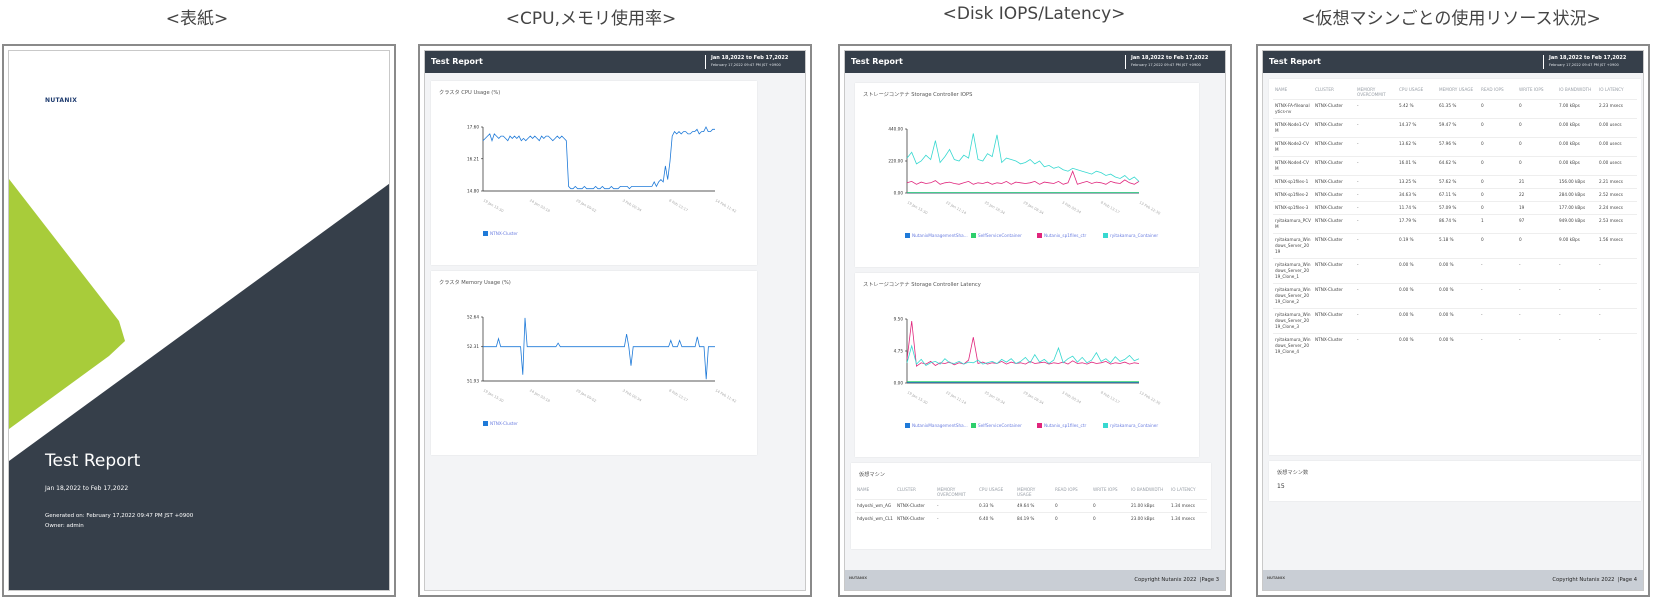 This screenshot has width=1654, height=602. Describe the element at coordinates (726, 395) in the screenshot. I see `x-tick-label: 14 Feb 11:42` at that location.